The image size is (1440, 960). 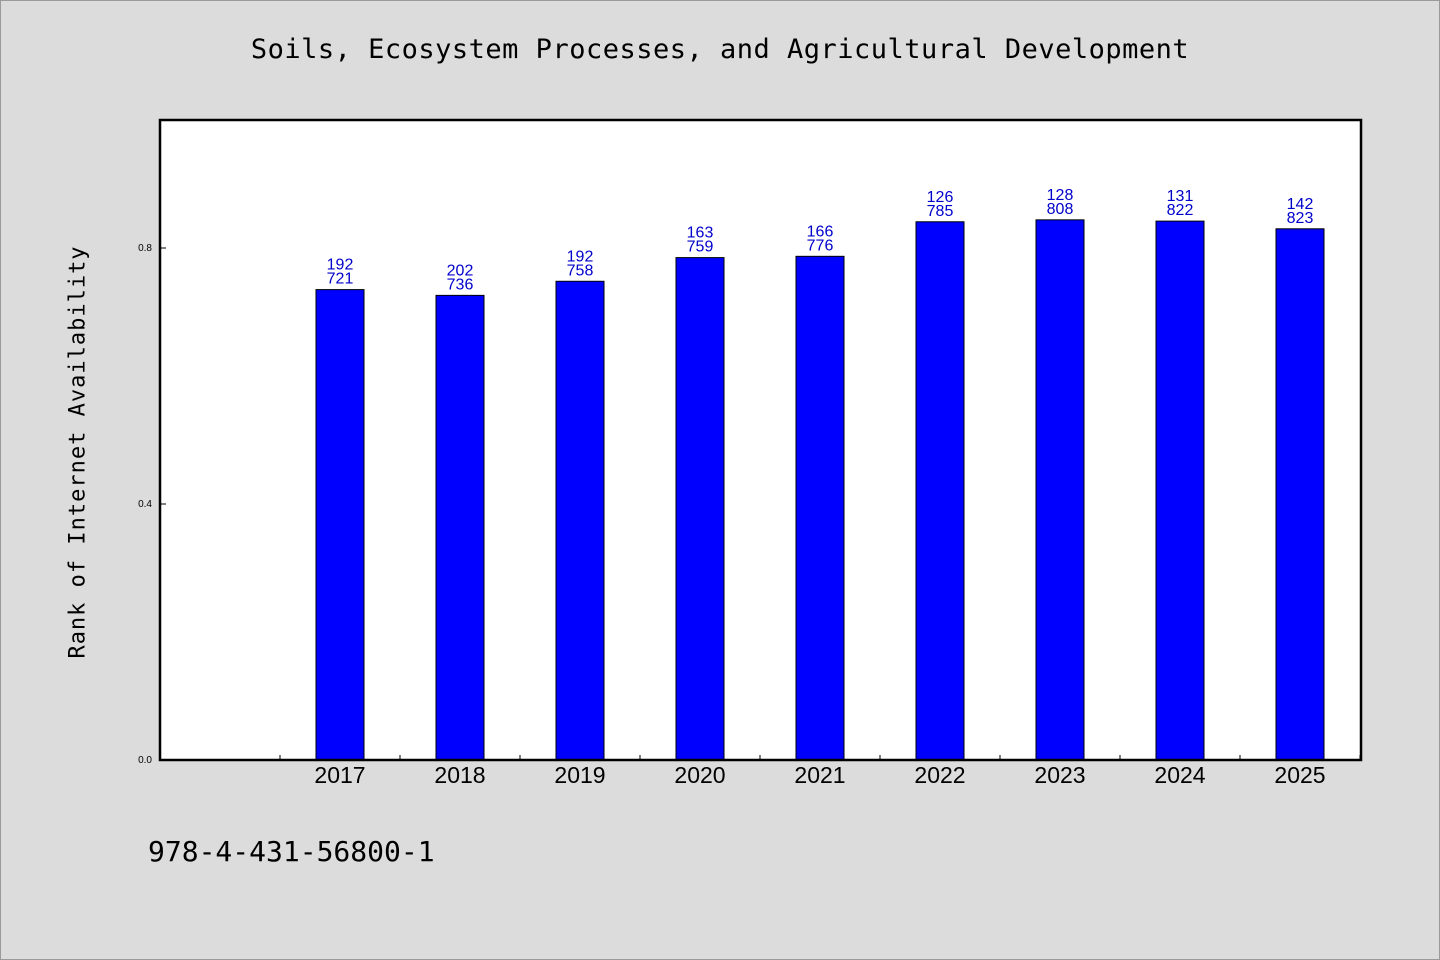 What do you see at coordinates (145, 504) in the screenshot?
I see `y-tick-label: 0.4` at bounding box center [145, 504].